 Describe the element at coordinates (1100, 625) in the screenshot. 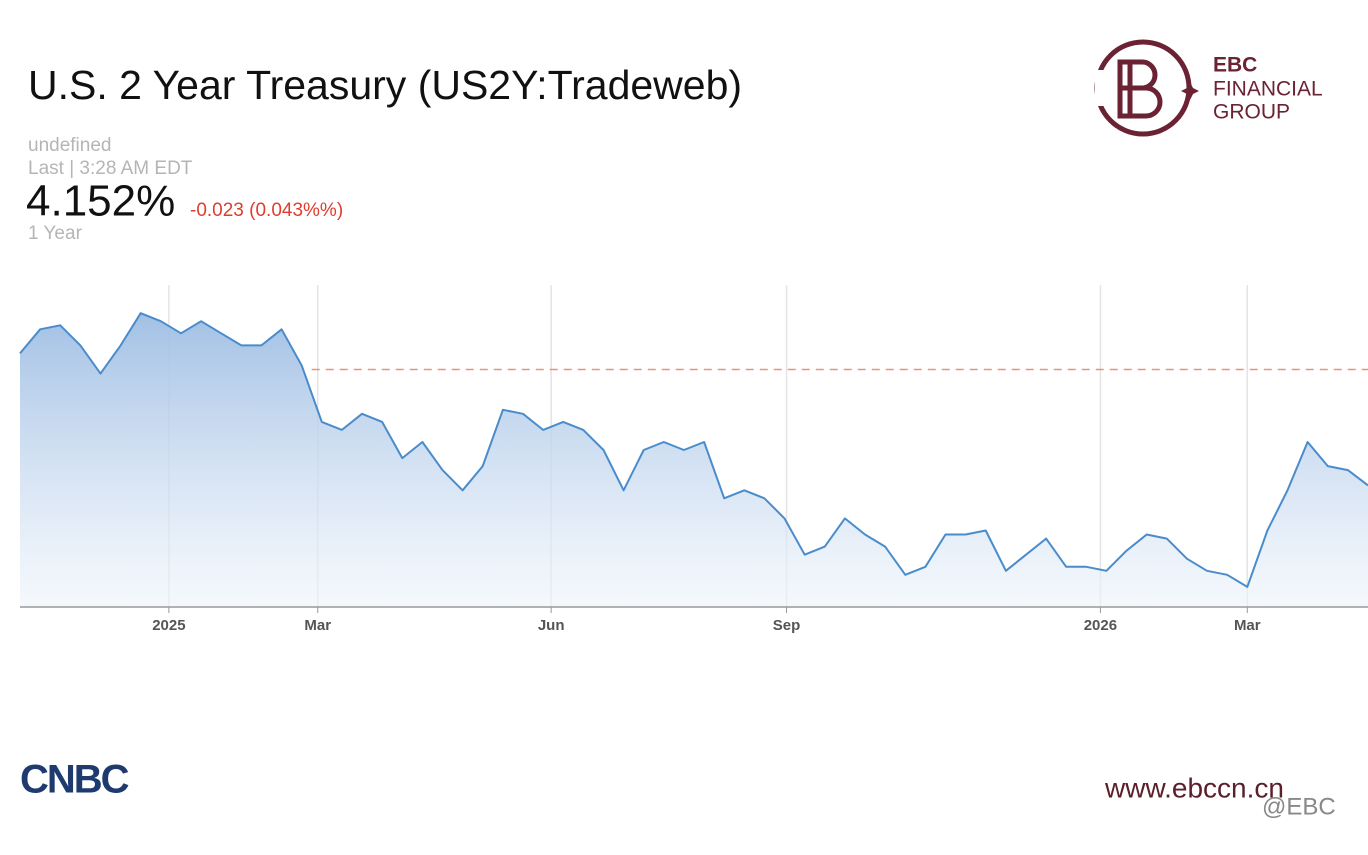

I see `x-tick-label: 2026` at that location.